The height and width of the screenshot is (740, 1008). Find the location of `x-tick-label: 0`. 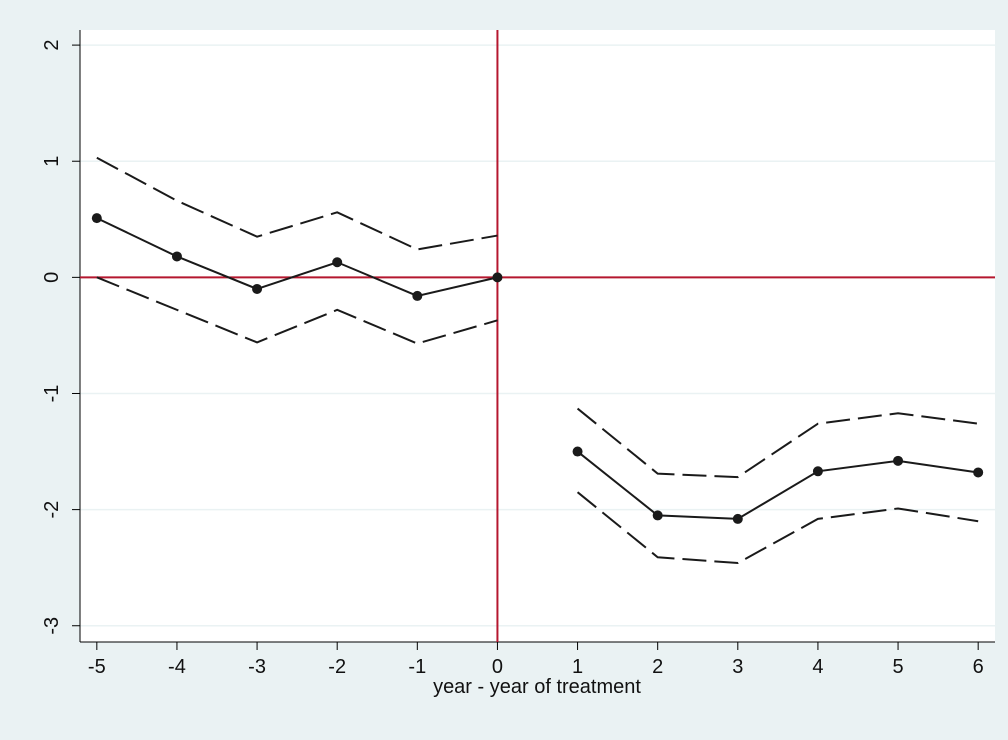

x-tick-label: 0 is located at coordinates (497, 667).